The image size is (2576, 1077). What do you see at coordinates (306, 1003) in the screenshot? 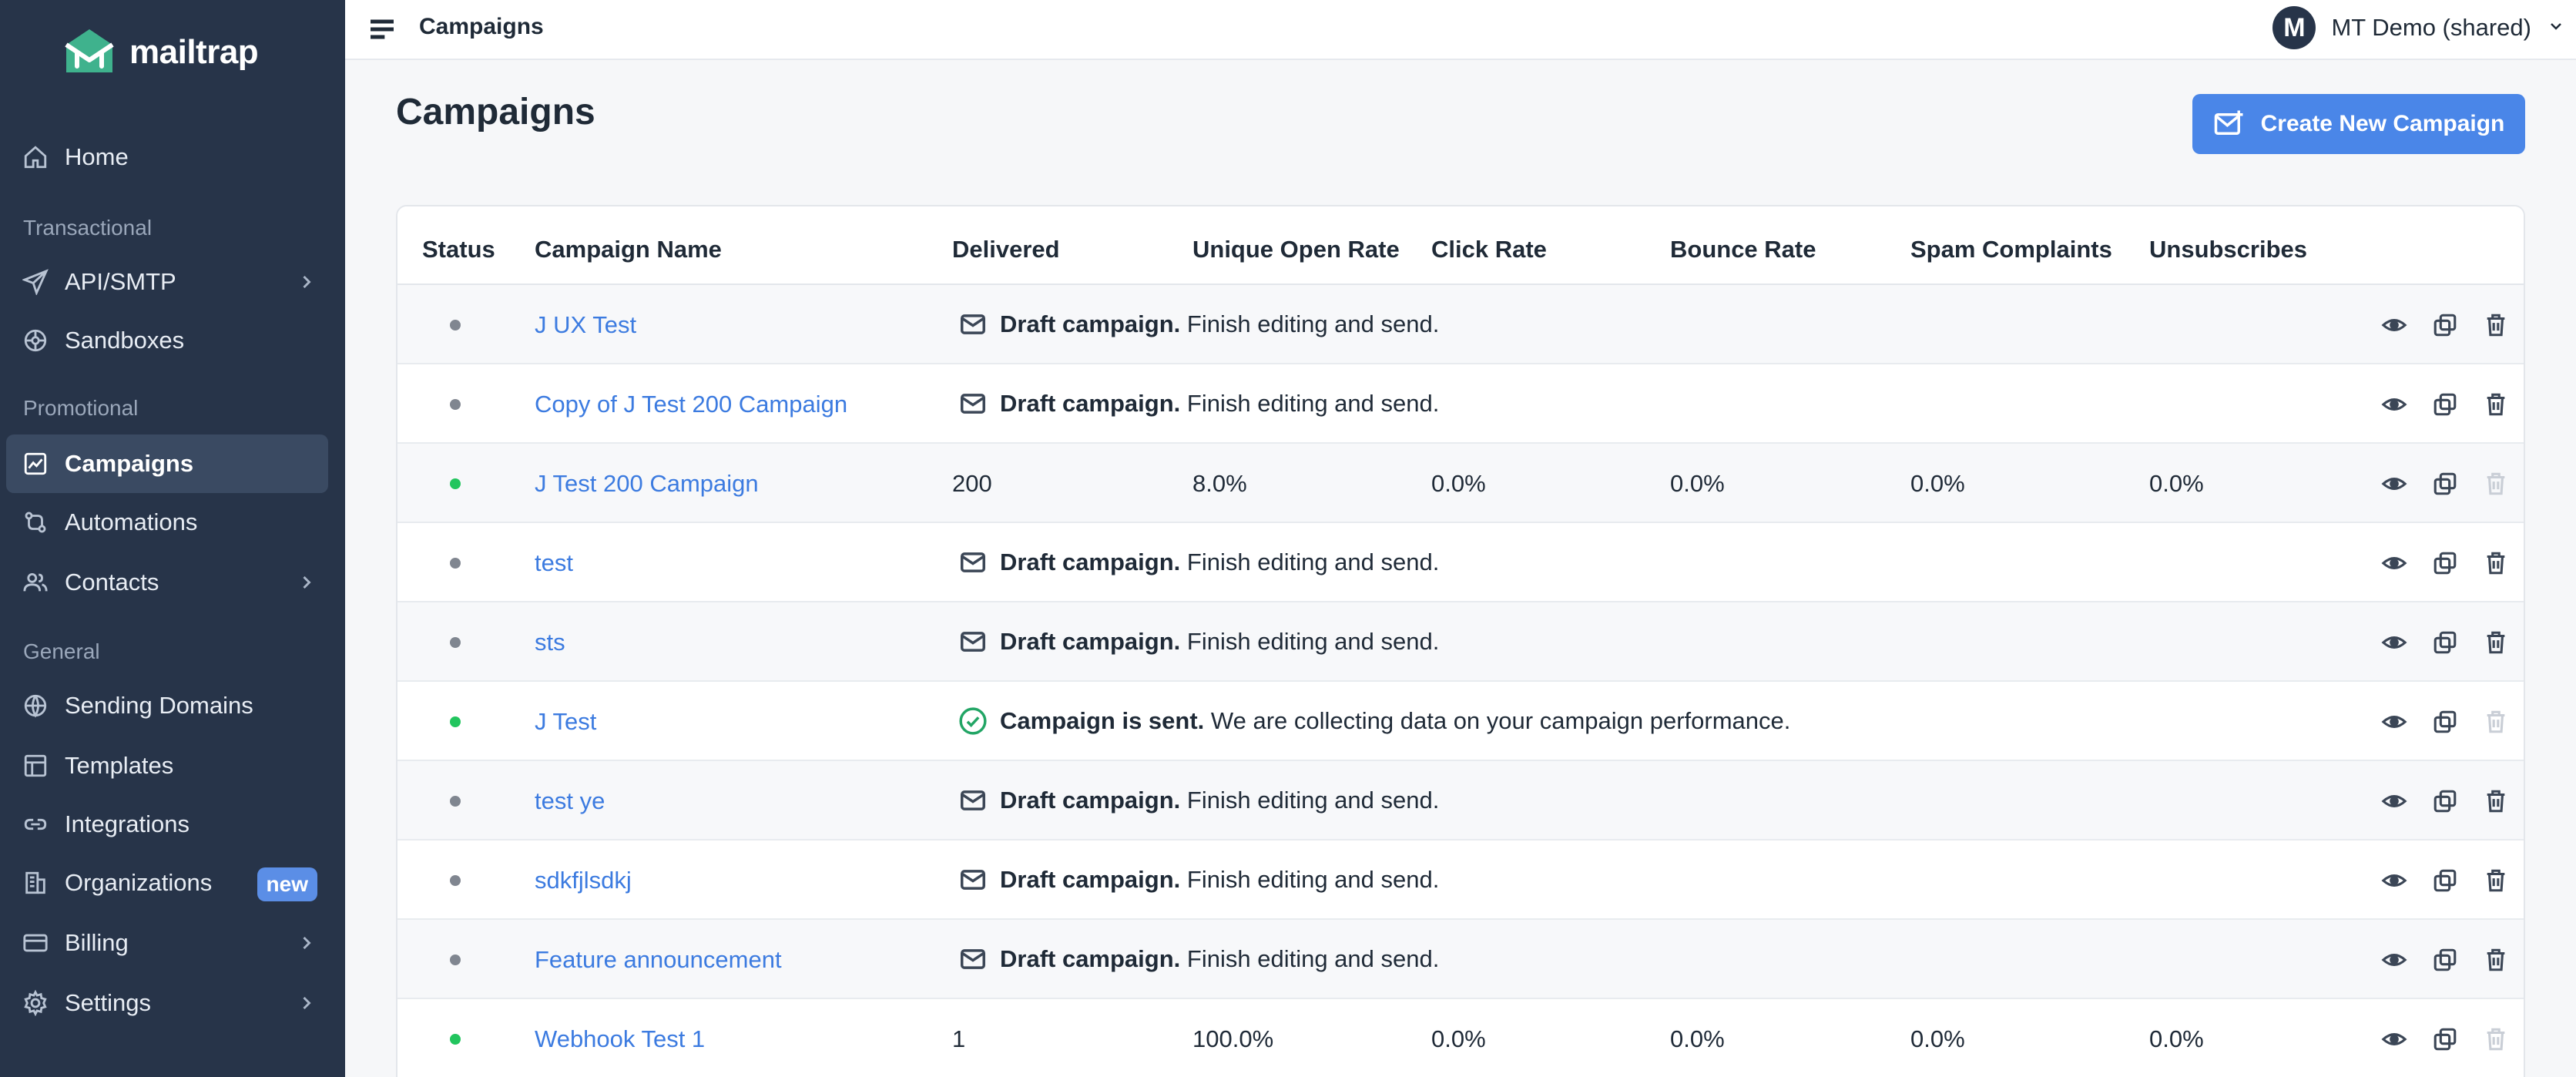
I see `chevron-right-icon` at bounding box center [306, 1003].